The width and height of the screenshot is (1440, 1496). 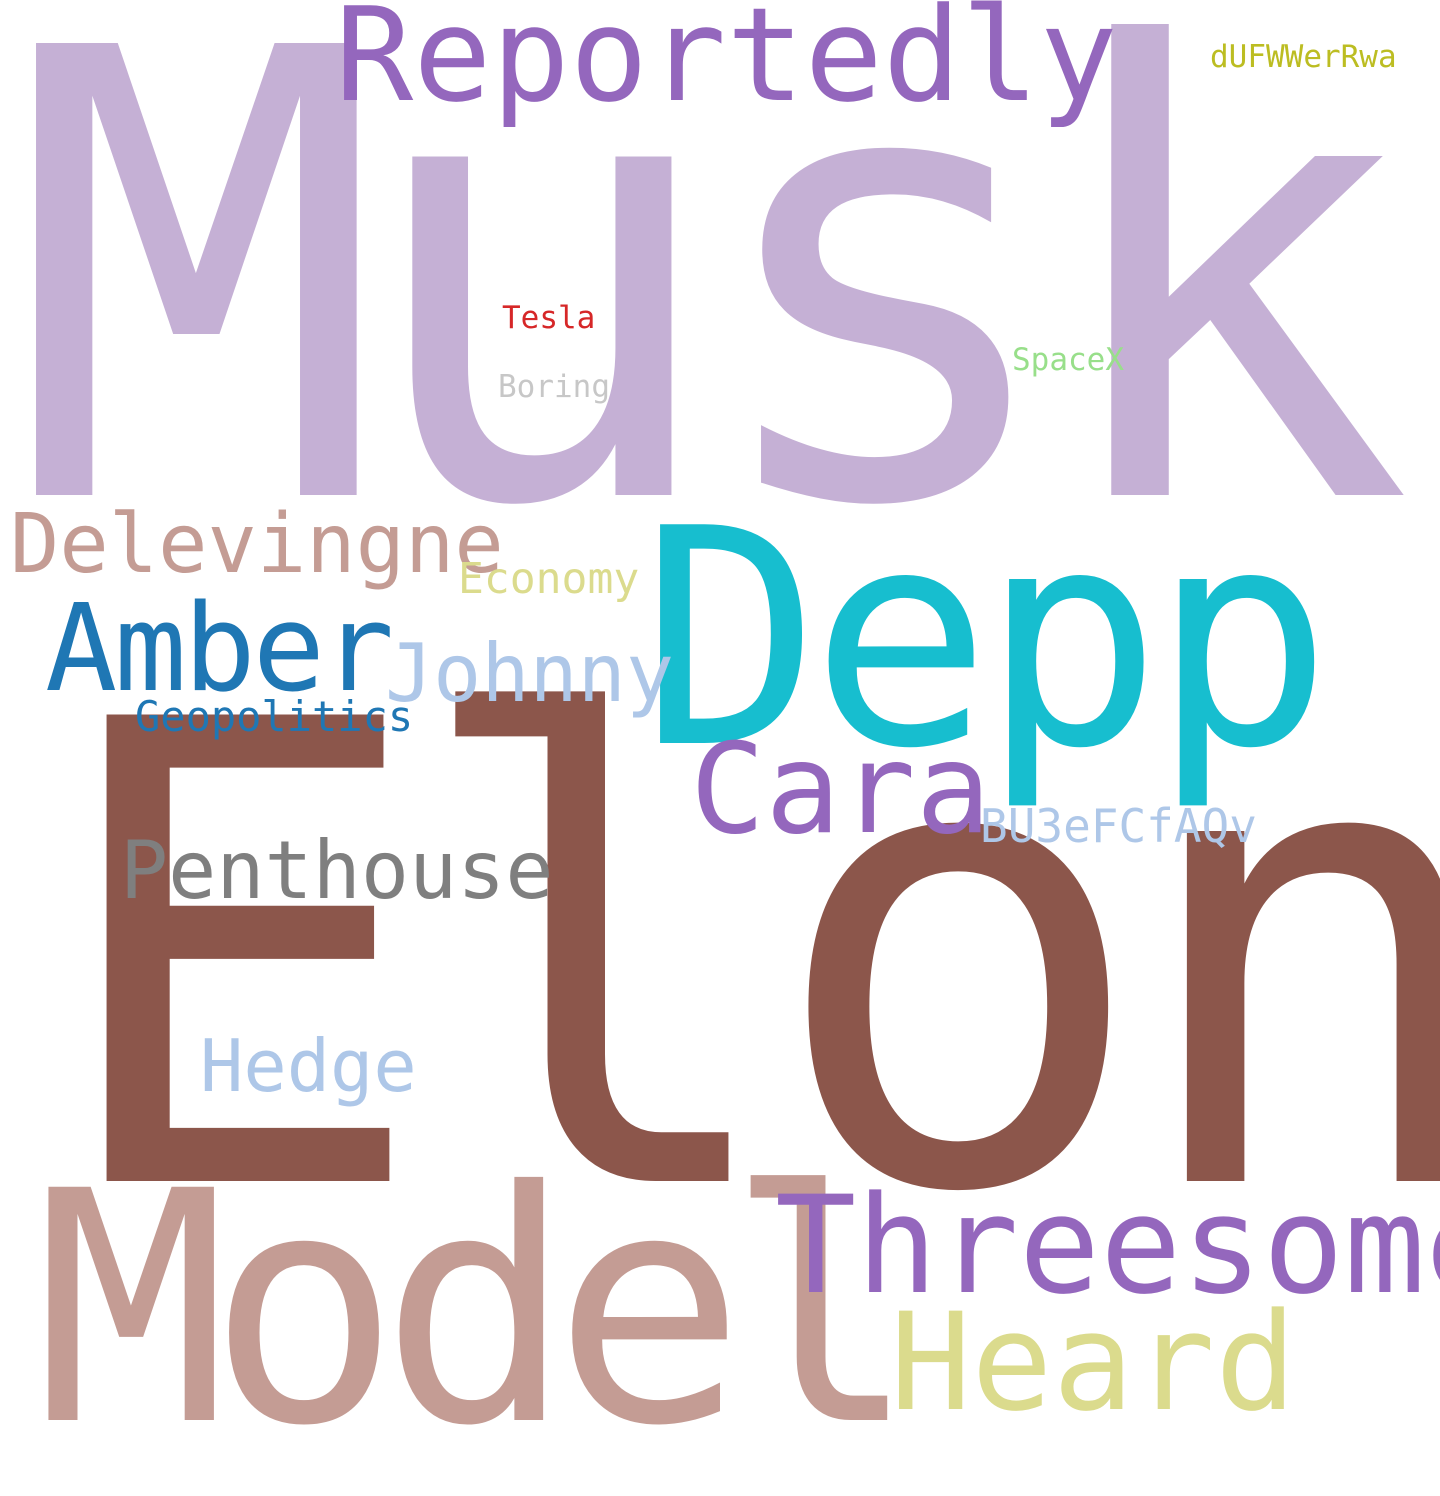 I want to click on word-cara: Cara, so click(x=841, y=789).